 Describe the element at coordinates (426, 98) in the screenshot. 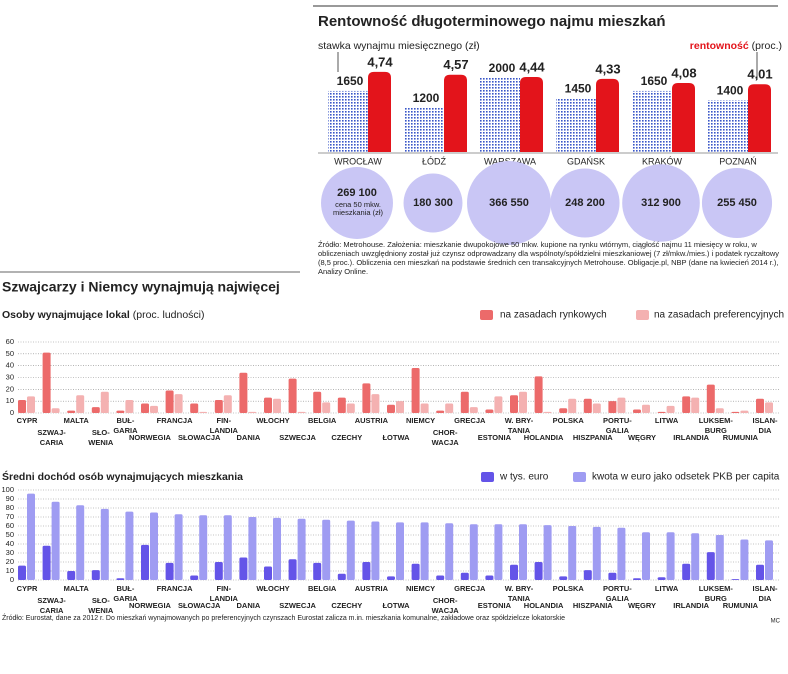

I see `rent-label: 1200` at that location.